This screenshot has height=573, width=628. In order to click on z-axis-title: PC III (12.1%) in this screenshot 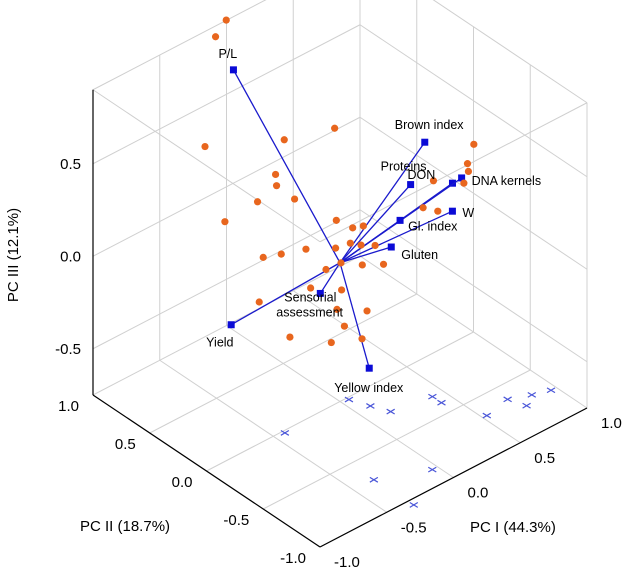, I will do `click(13, 255)`.